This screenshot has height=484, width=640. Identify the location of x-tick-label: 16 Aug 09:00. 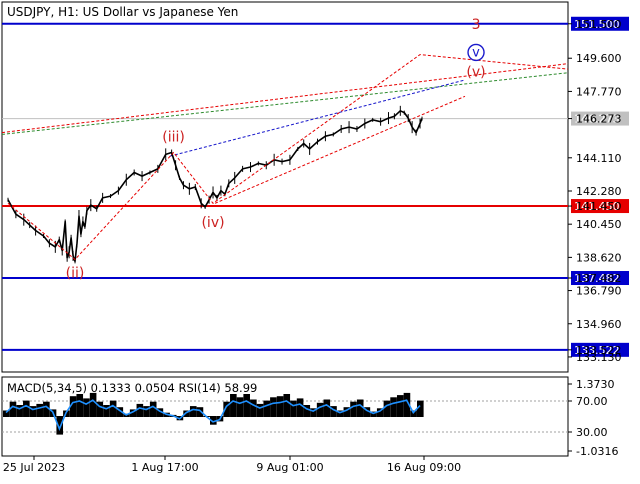
(424, 467).